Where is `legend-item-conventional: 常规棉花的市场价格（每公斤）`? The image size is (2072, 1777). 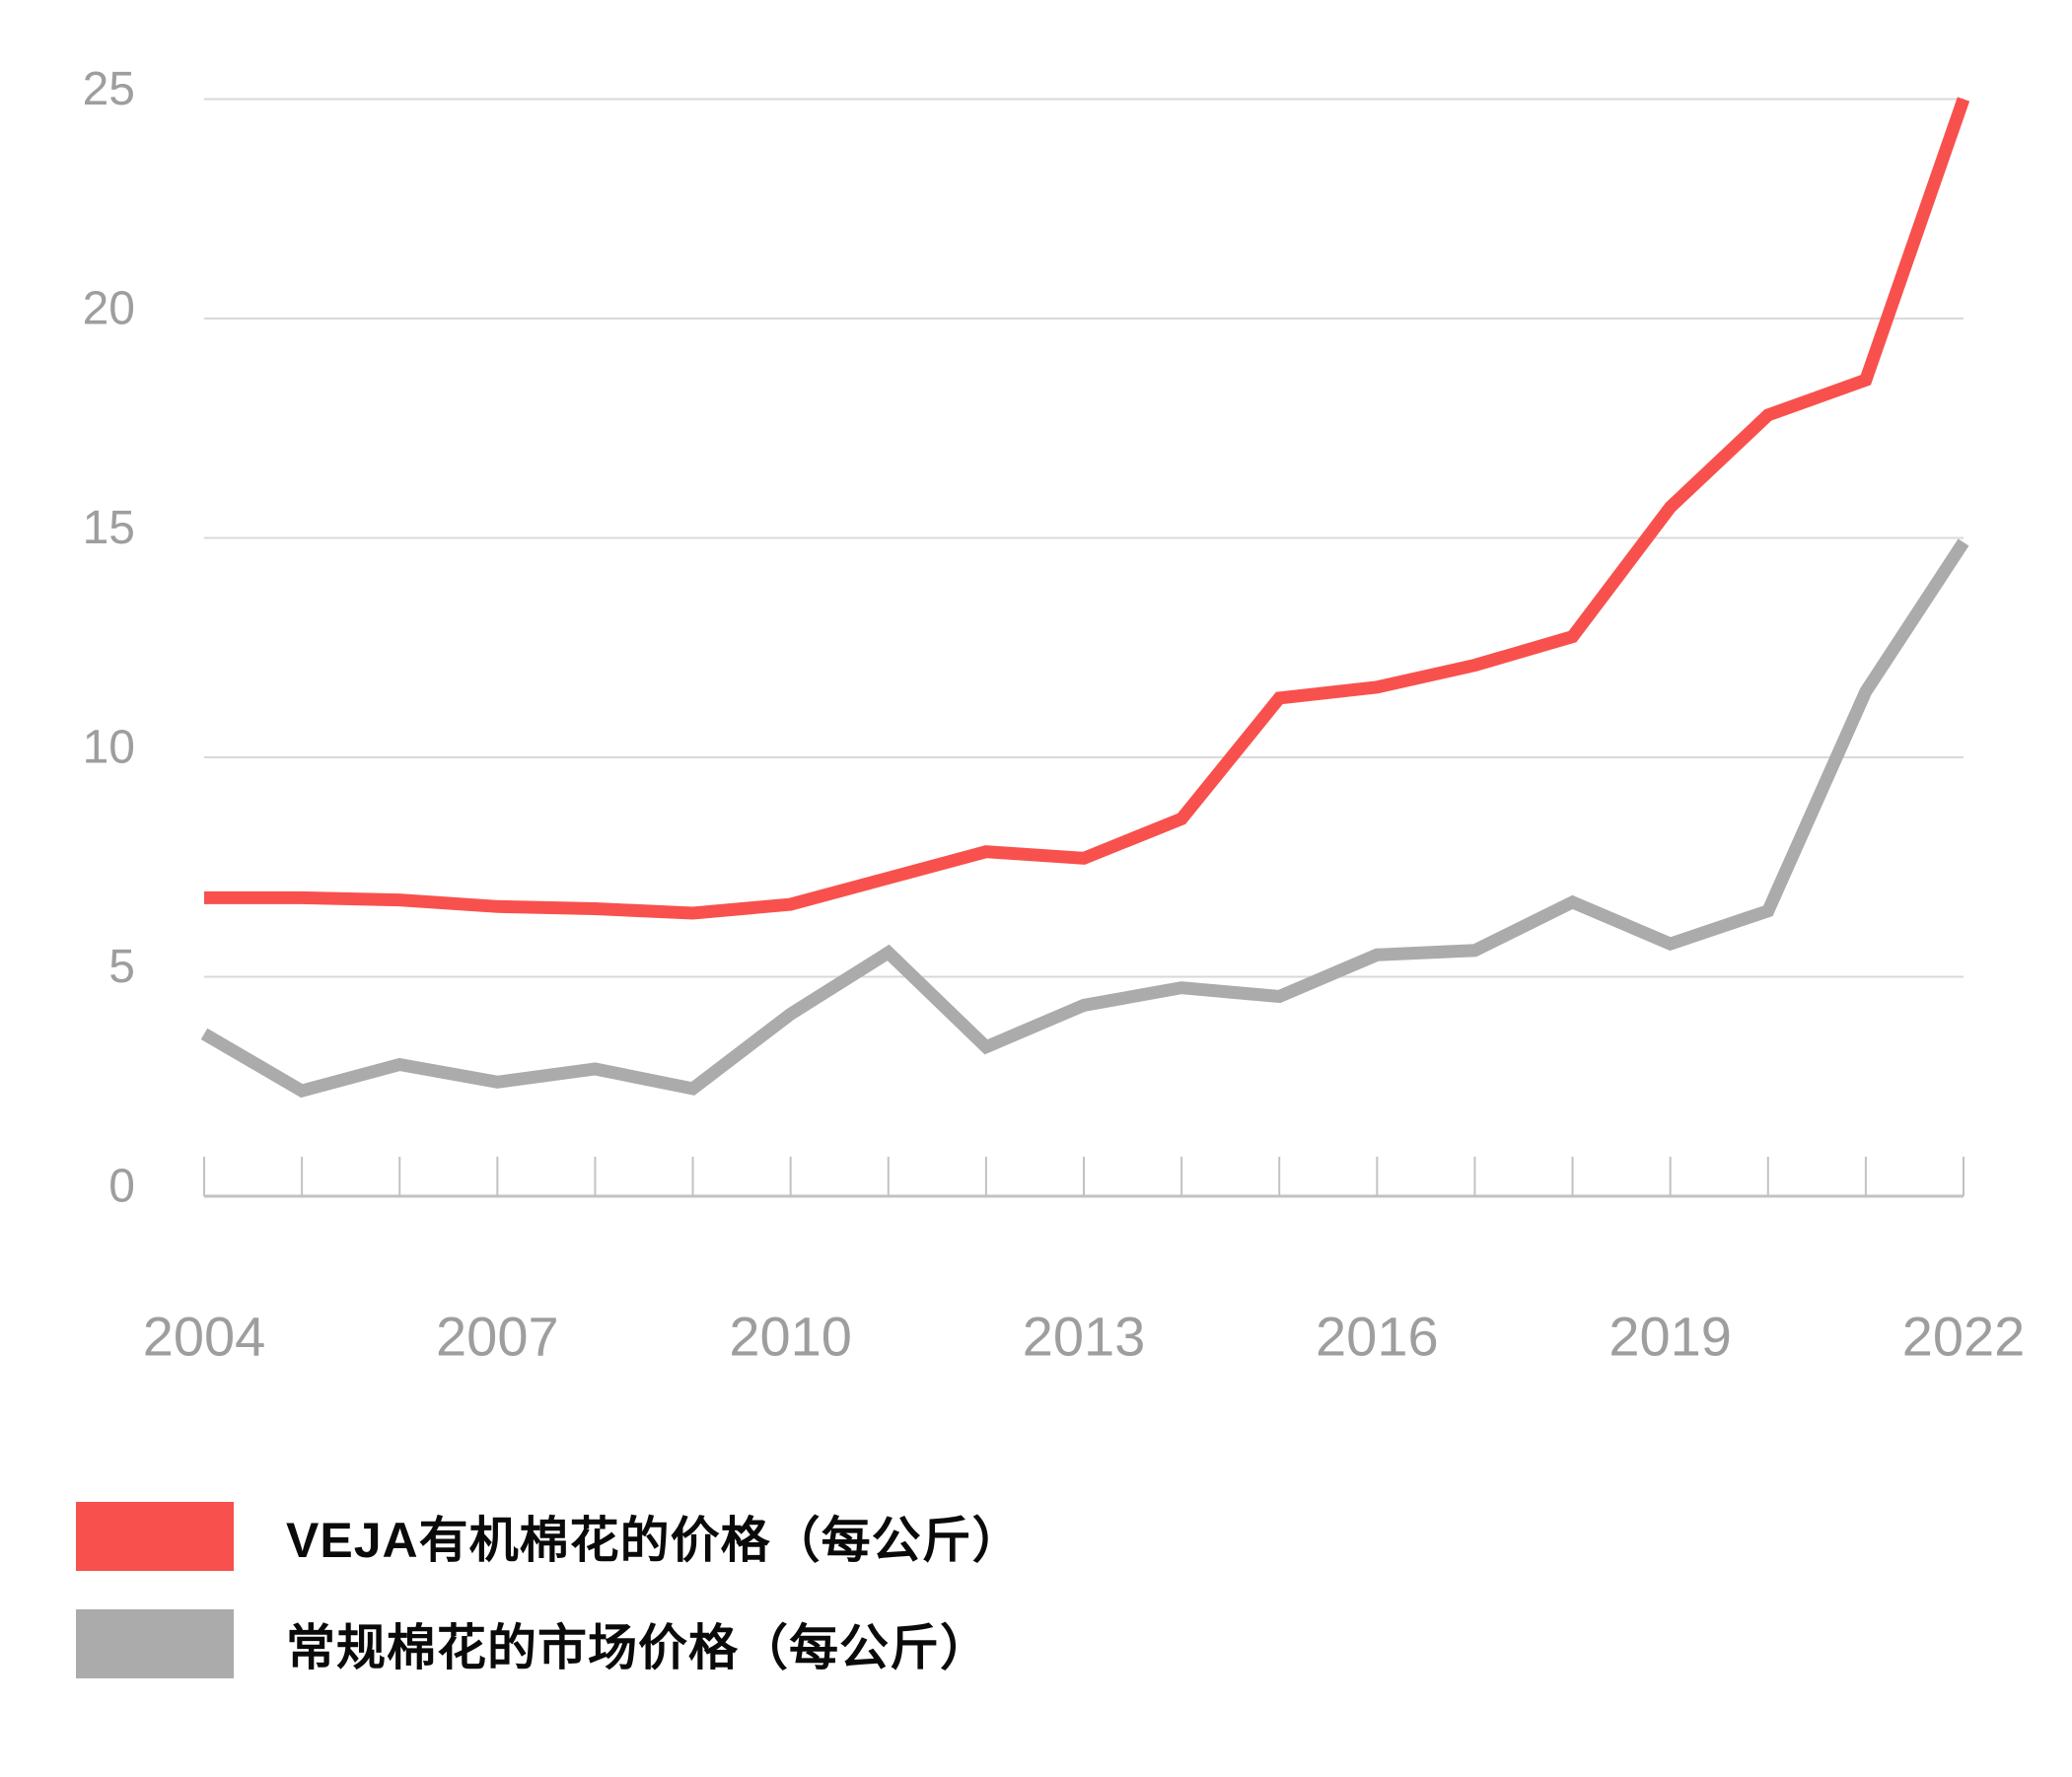
legend-item-conventional: 常规棉花的市场价格（每公斤） is located at coordinates (549, 1643).